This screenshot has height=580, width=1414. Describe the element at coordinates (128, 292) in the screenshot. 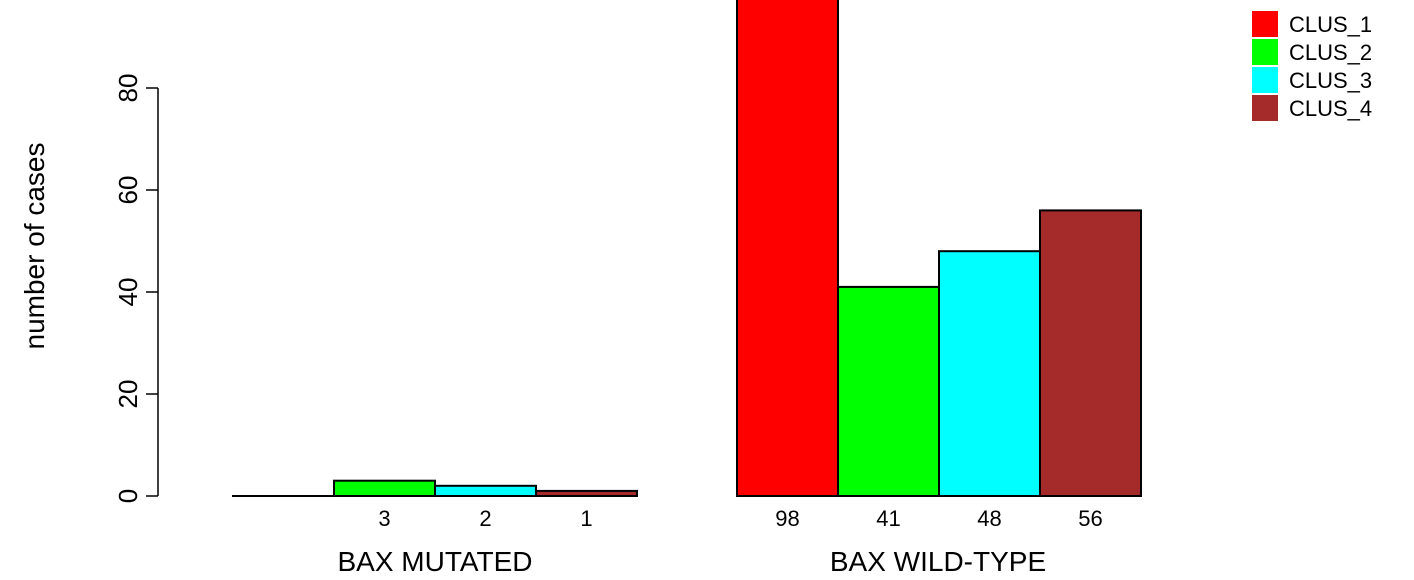

I see `y-tick-label: 40` at that location.